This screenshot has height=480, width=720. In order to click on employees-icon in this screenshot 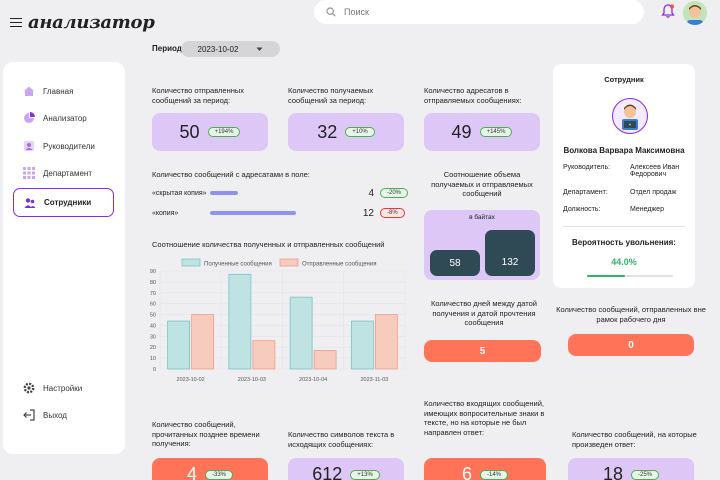, I will do `click(30, 203)`.